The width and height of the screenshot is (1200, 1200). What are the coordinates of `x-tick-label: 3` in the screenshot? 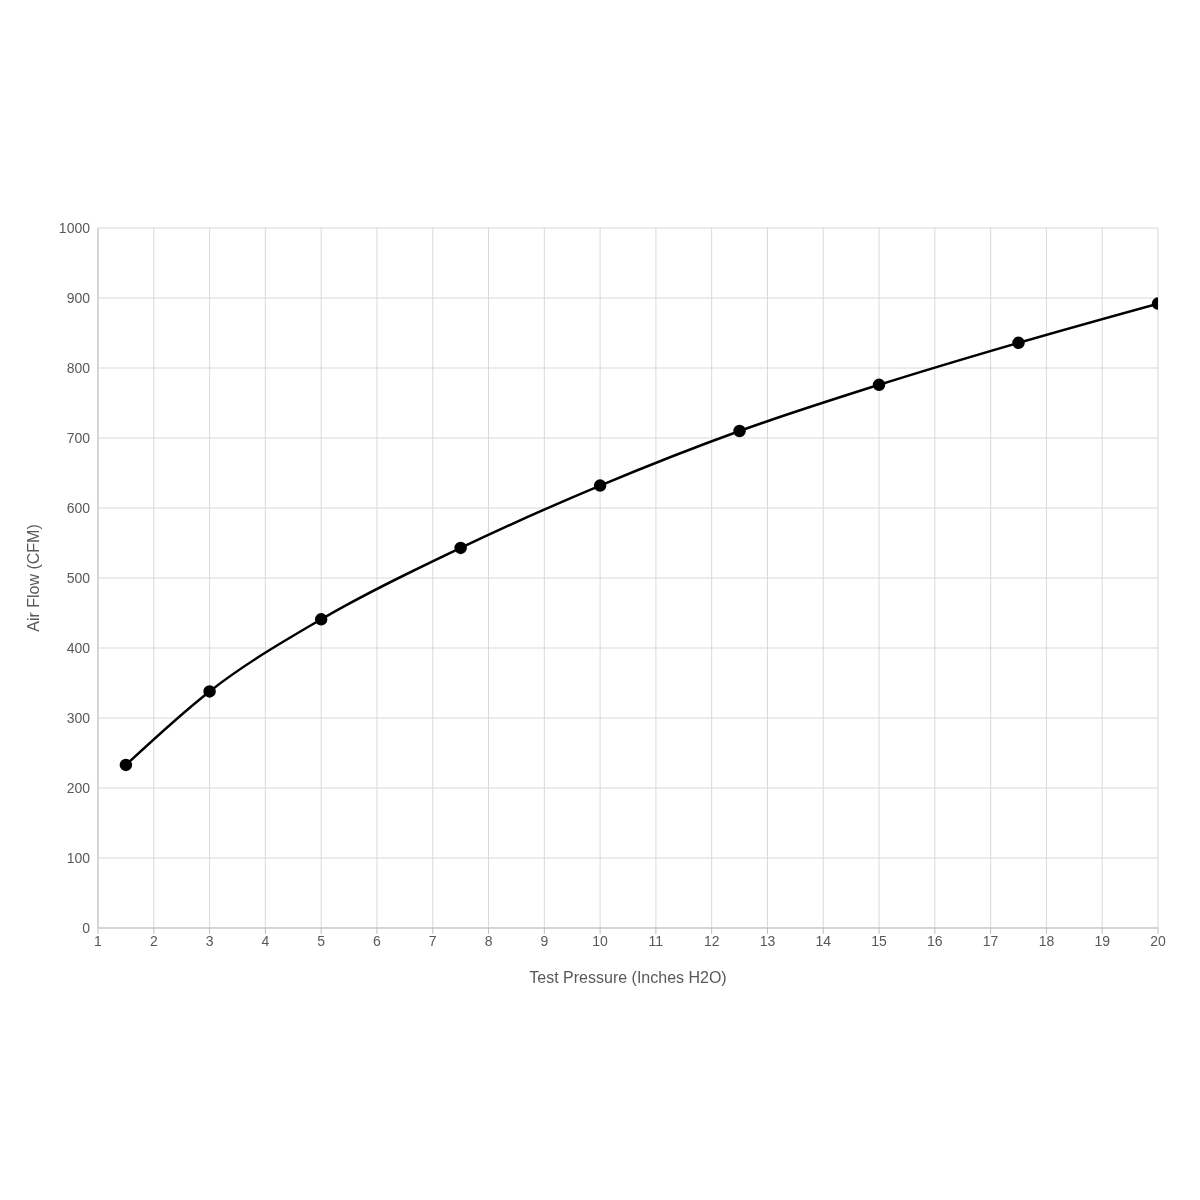 It's located at (209, 940).